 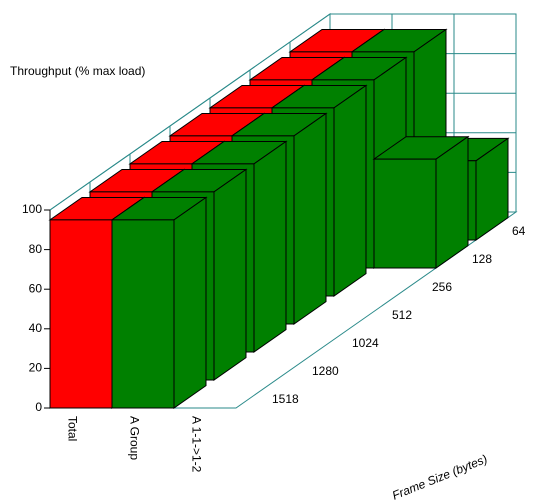 I want to click on x-tick-label: A 1-1->1-2, so click(x=197, y=444).